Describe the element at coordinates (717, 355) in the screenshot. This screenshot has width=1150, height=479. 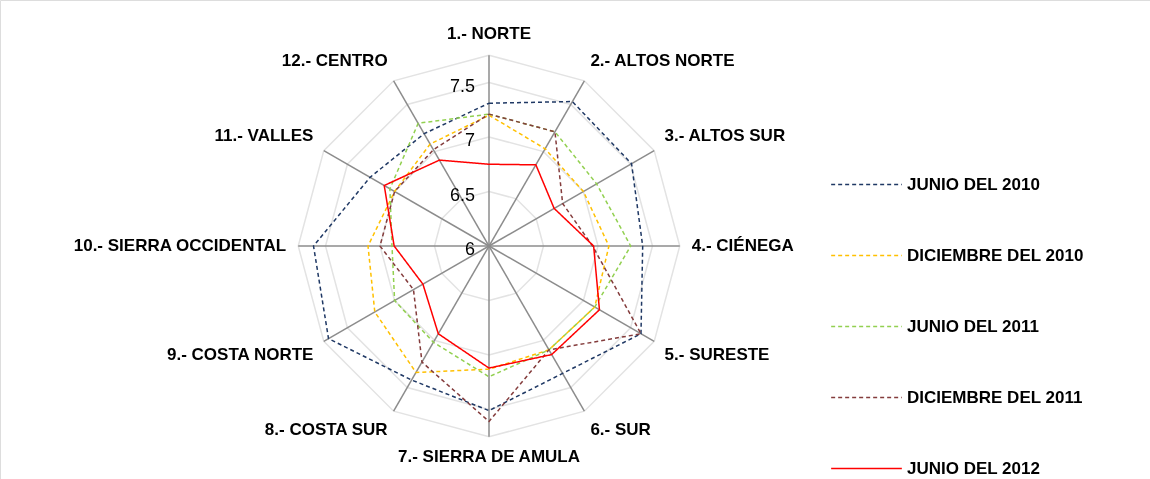
I see `spoke-label: 5.- SURESTE` at that location.